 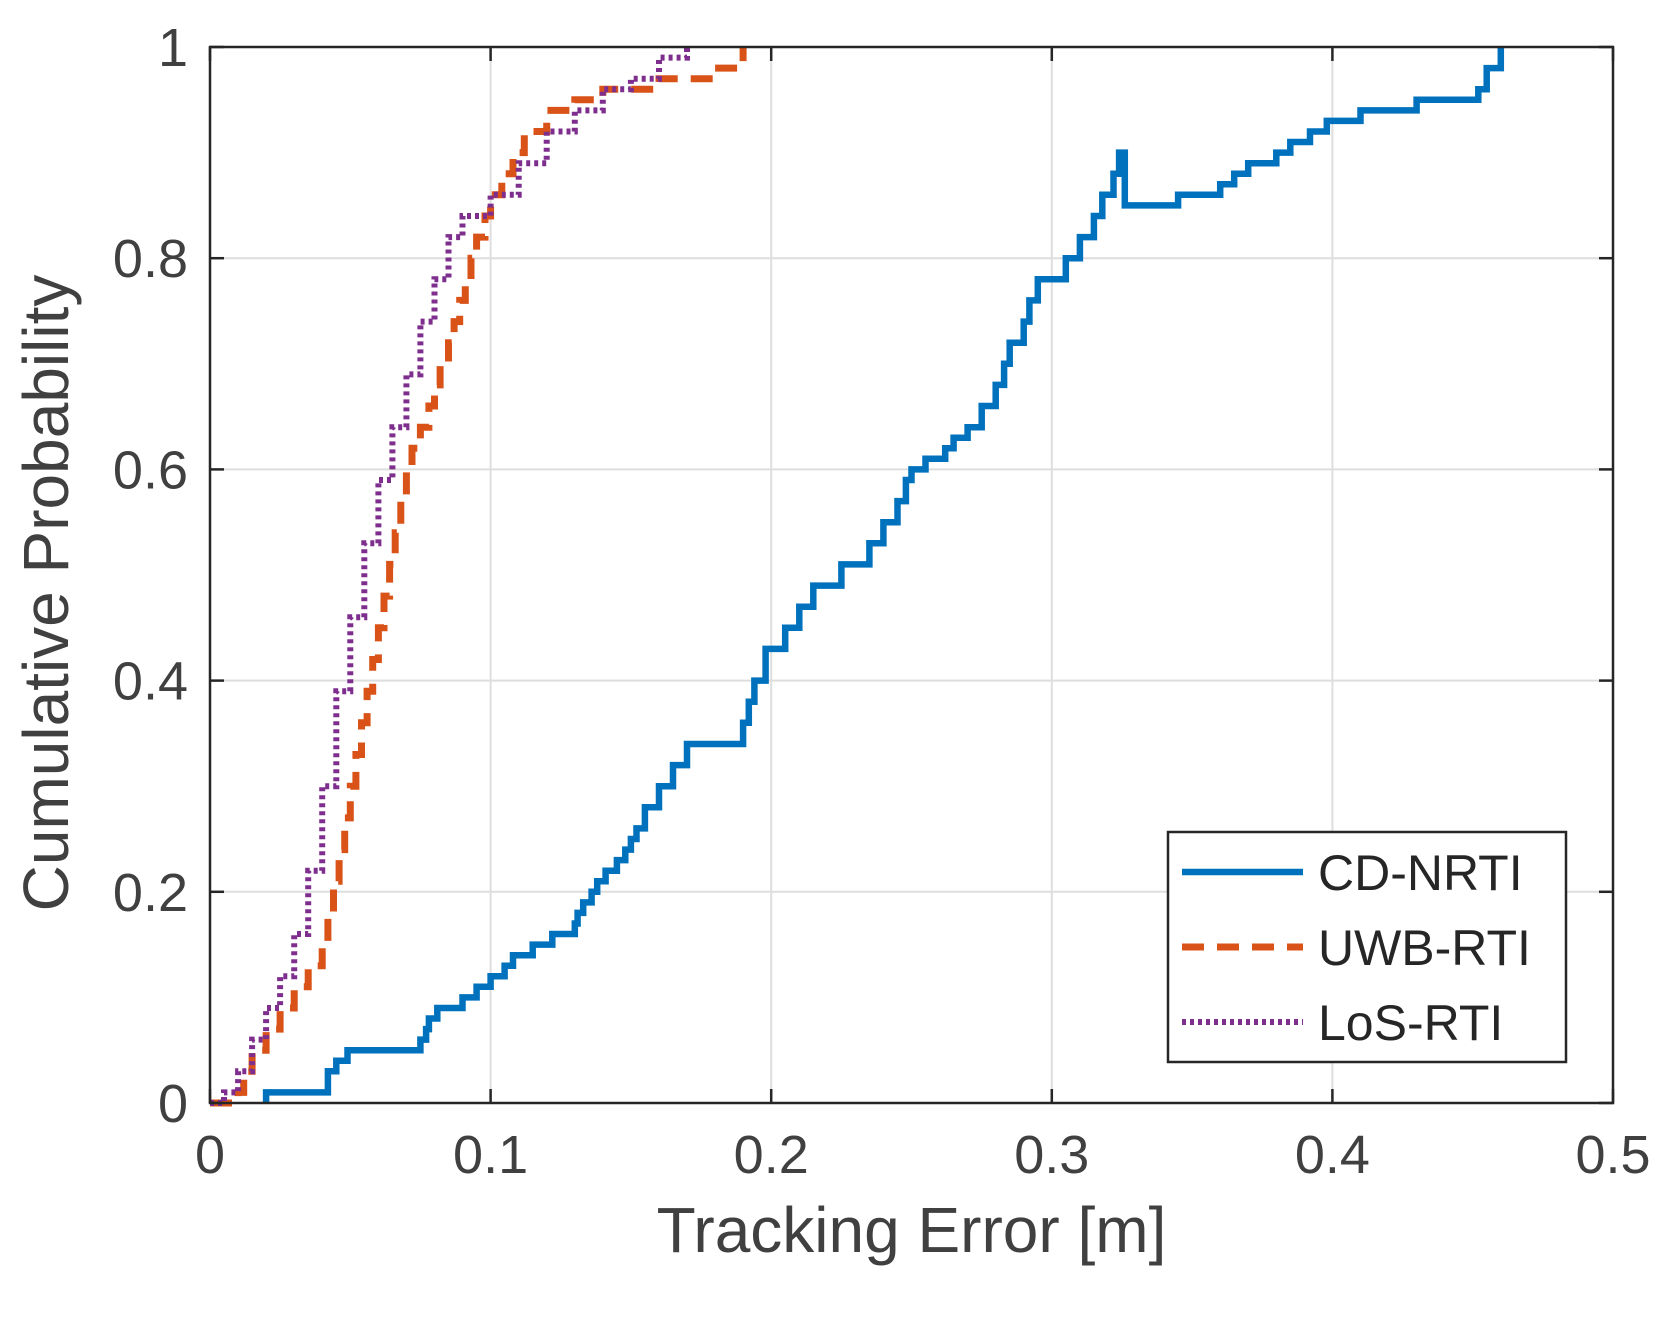 What do you see at coordinates (150, 259) in the screenshot?
I see `y-tick-label: 0.8` at bounding box center [150, 259].